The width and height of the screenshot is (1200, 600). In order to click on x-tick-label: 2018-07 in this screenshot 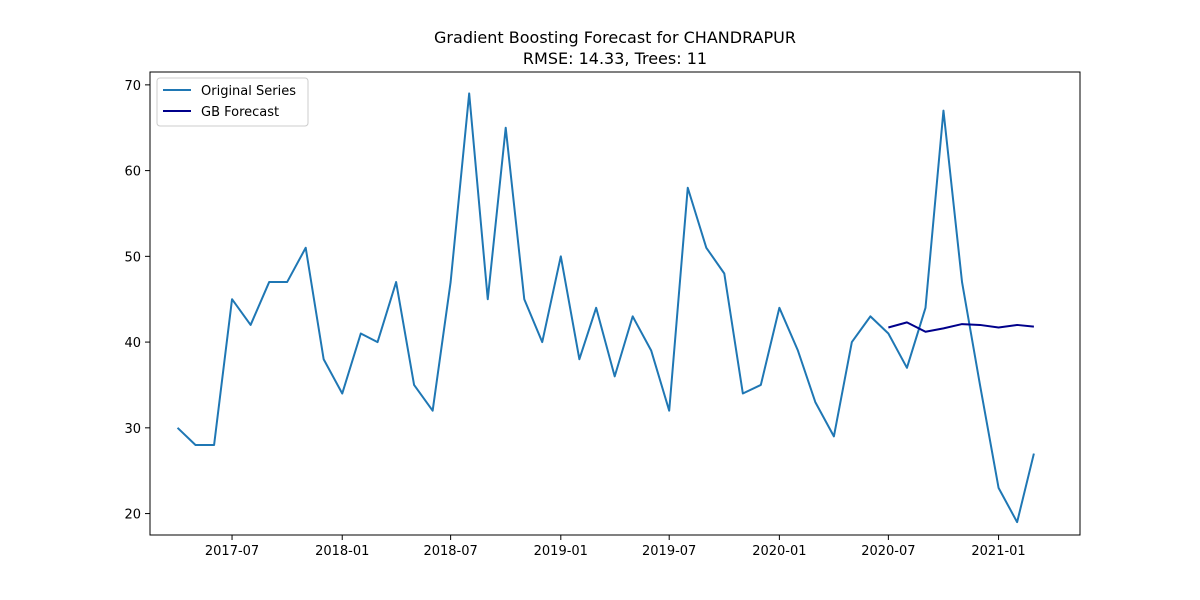, I will do `click(450, 551)`.